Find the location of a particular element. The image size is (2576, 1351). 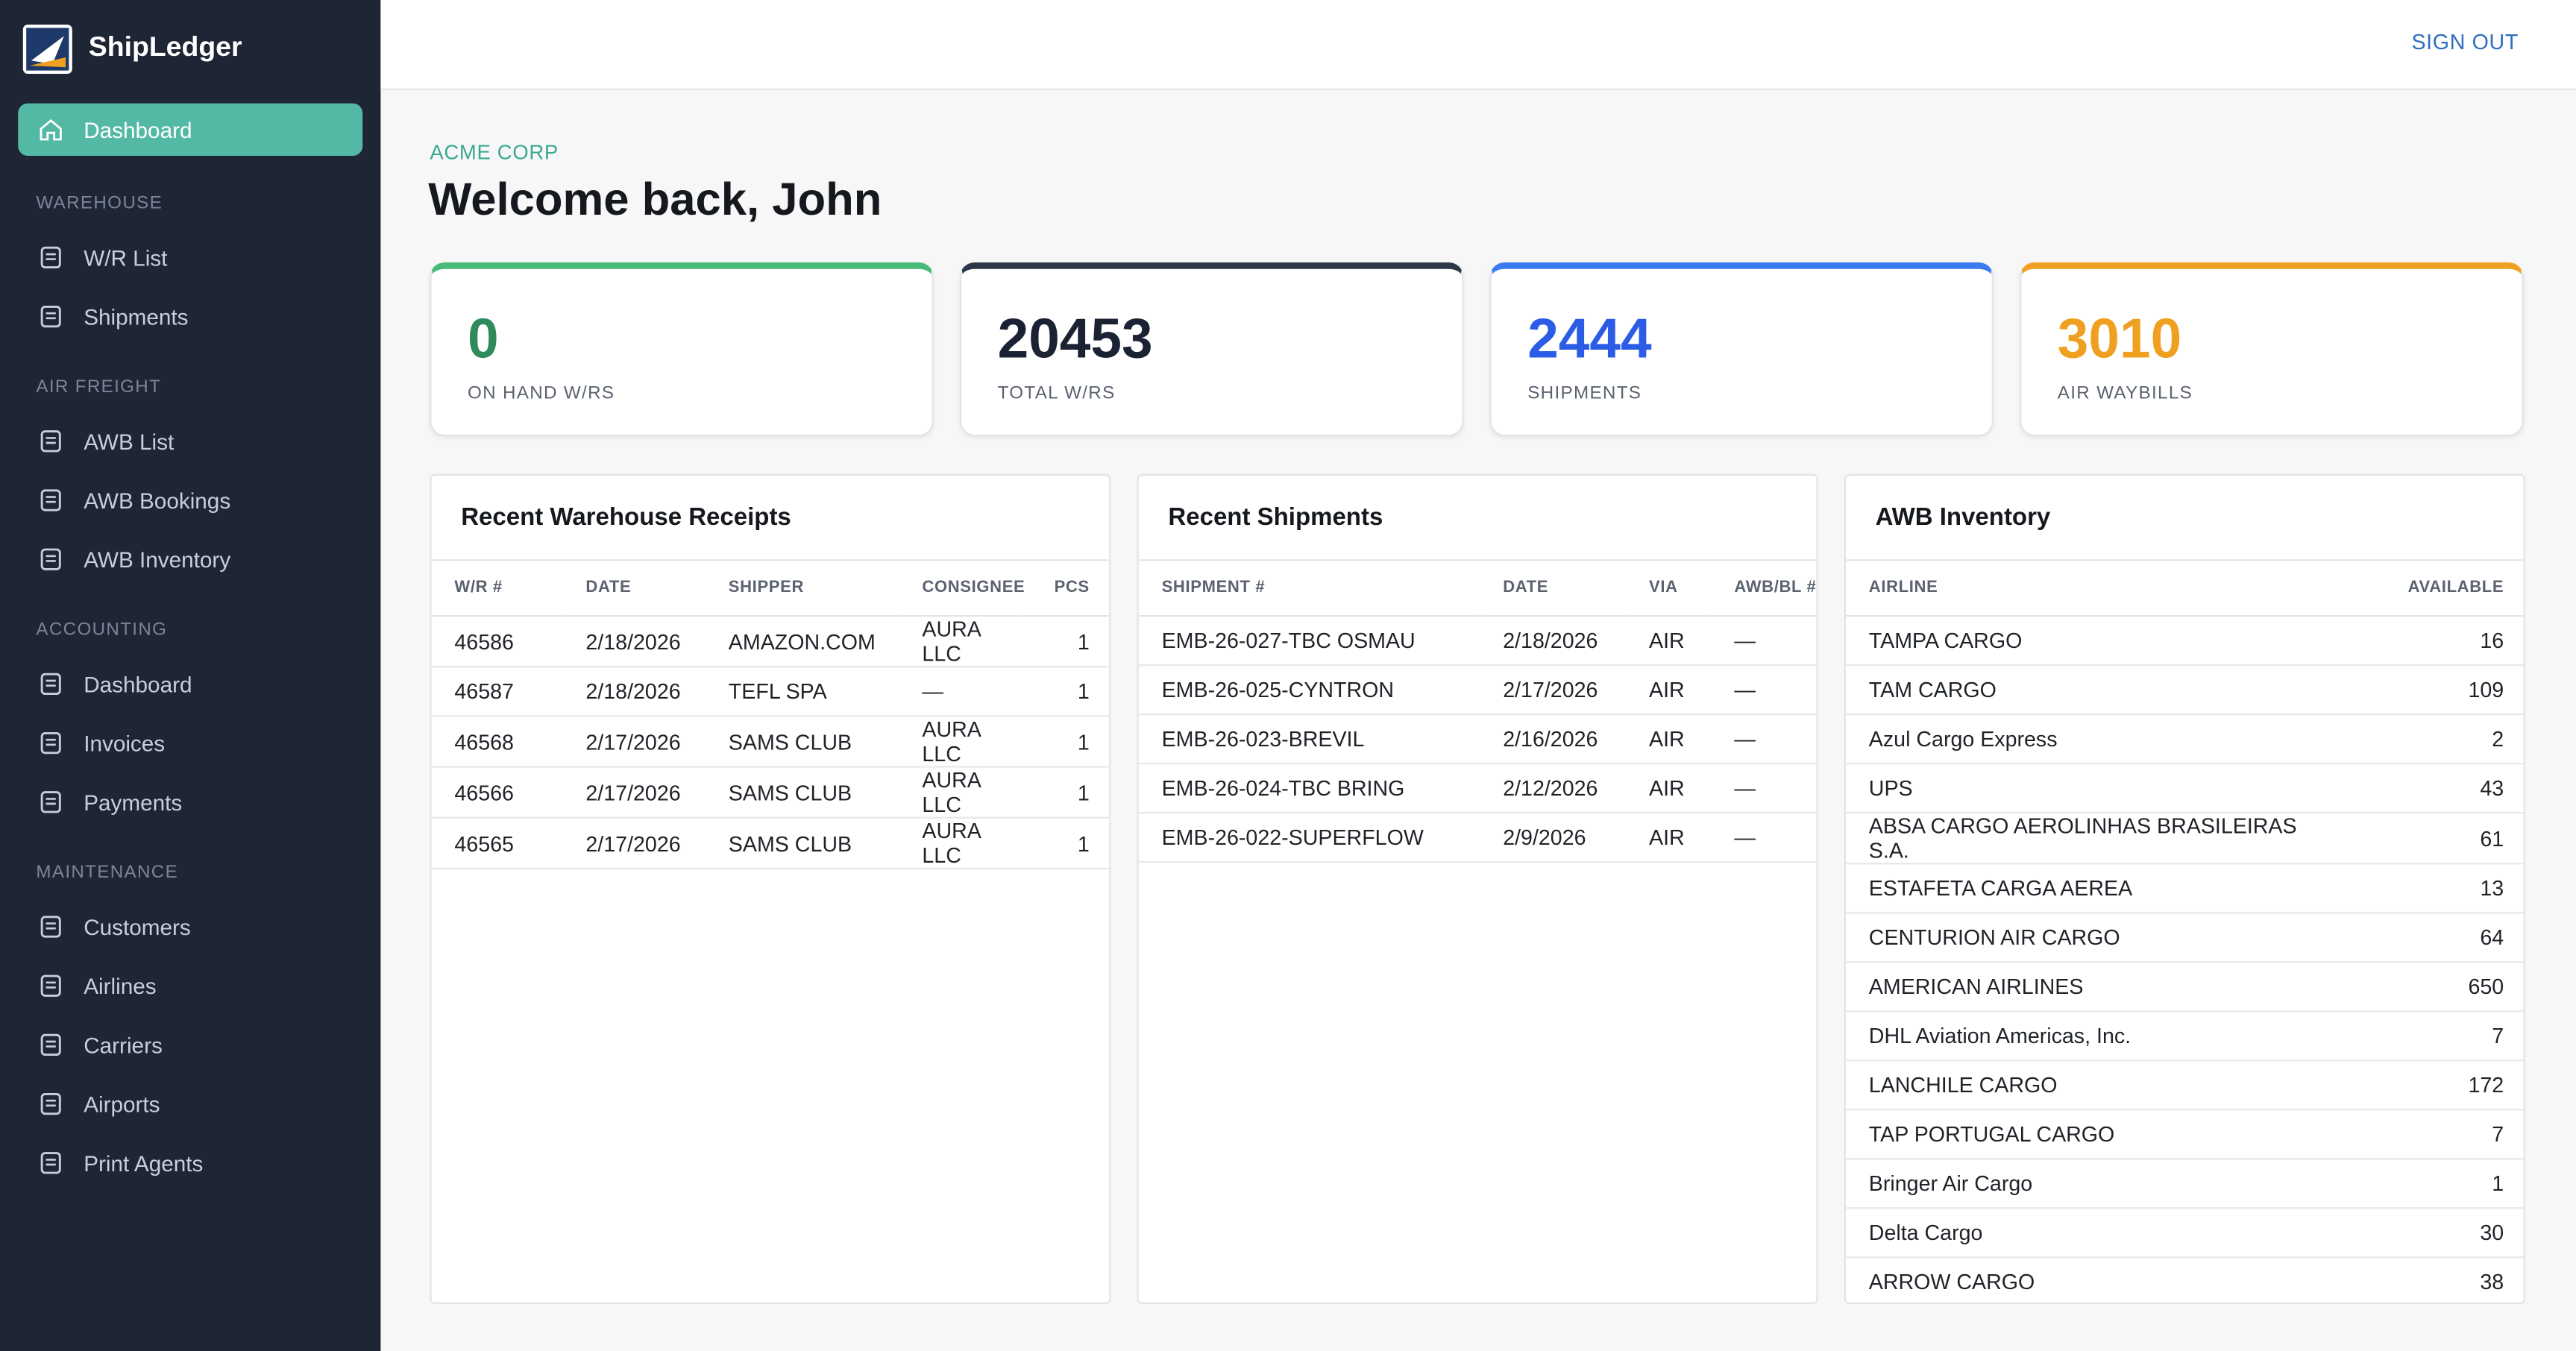

stat-label: TOTAL W/RS is located at coordinates (1057, 393).